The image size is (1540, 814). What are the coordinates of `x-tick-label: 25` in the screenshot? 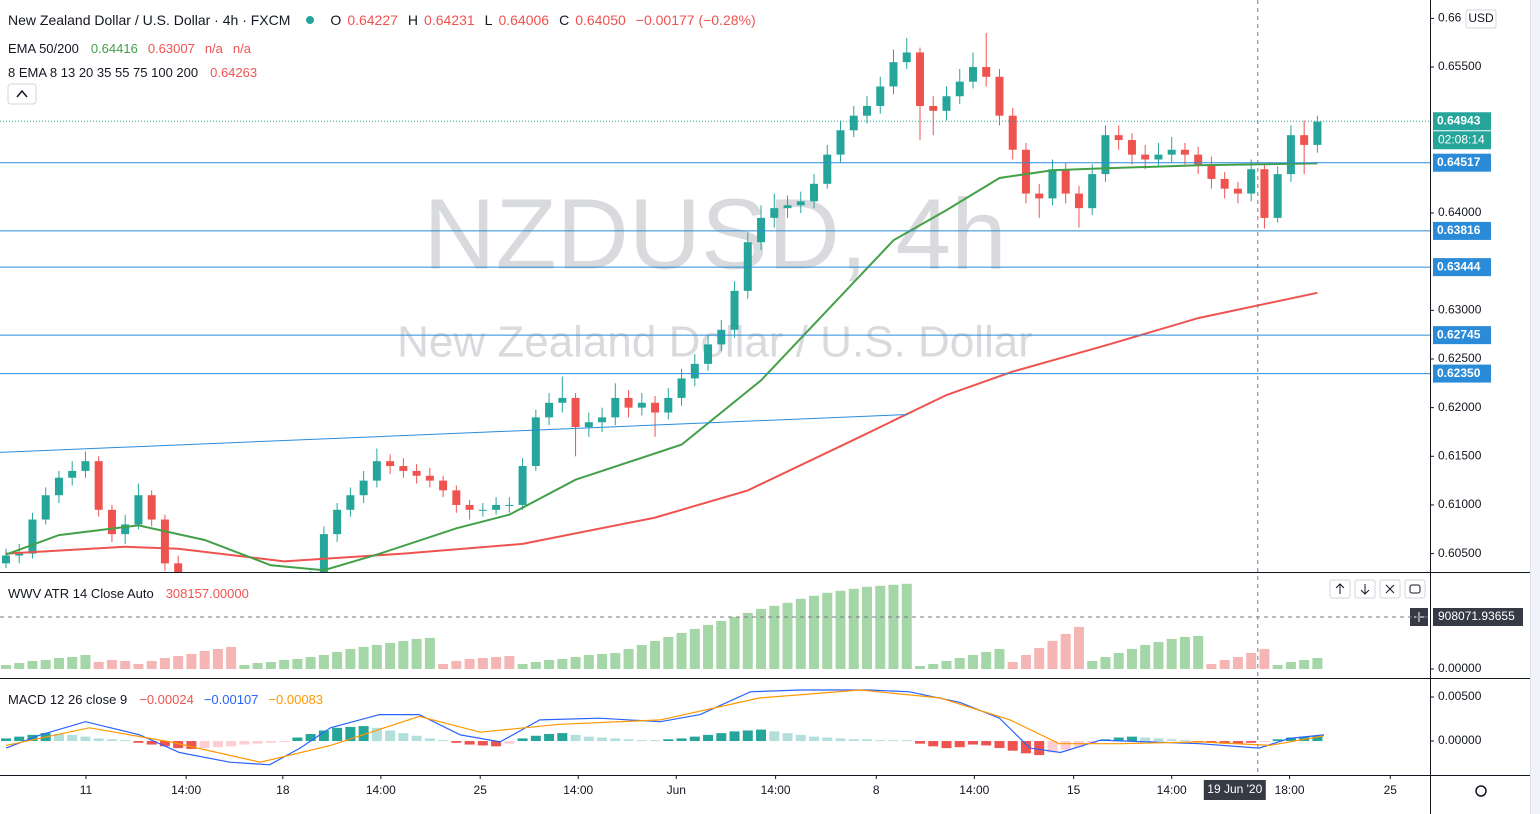 It's located at (1391, 790).